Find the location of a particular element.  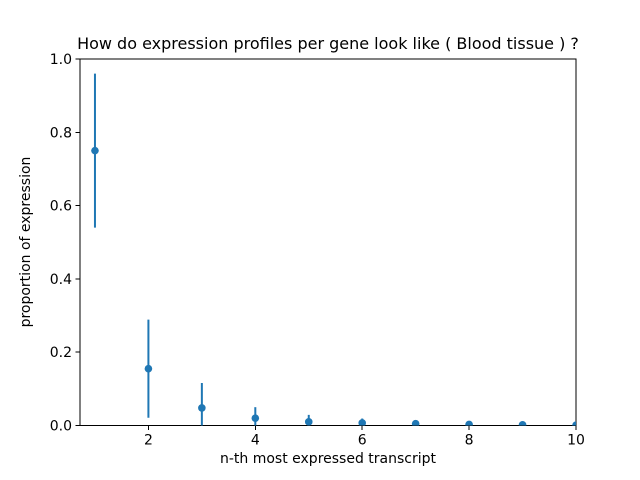

y-tick-label: 0.2 is located at coordinates (61, 353).